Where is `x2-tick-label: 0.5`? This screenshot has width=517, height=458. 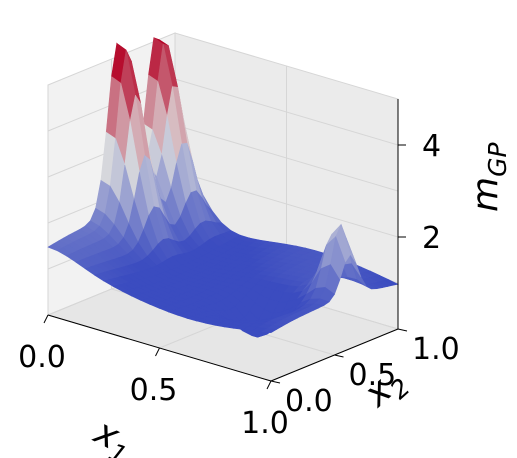 x2-tick-label: 0.5 is located at coordinates (373, 375).